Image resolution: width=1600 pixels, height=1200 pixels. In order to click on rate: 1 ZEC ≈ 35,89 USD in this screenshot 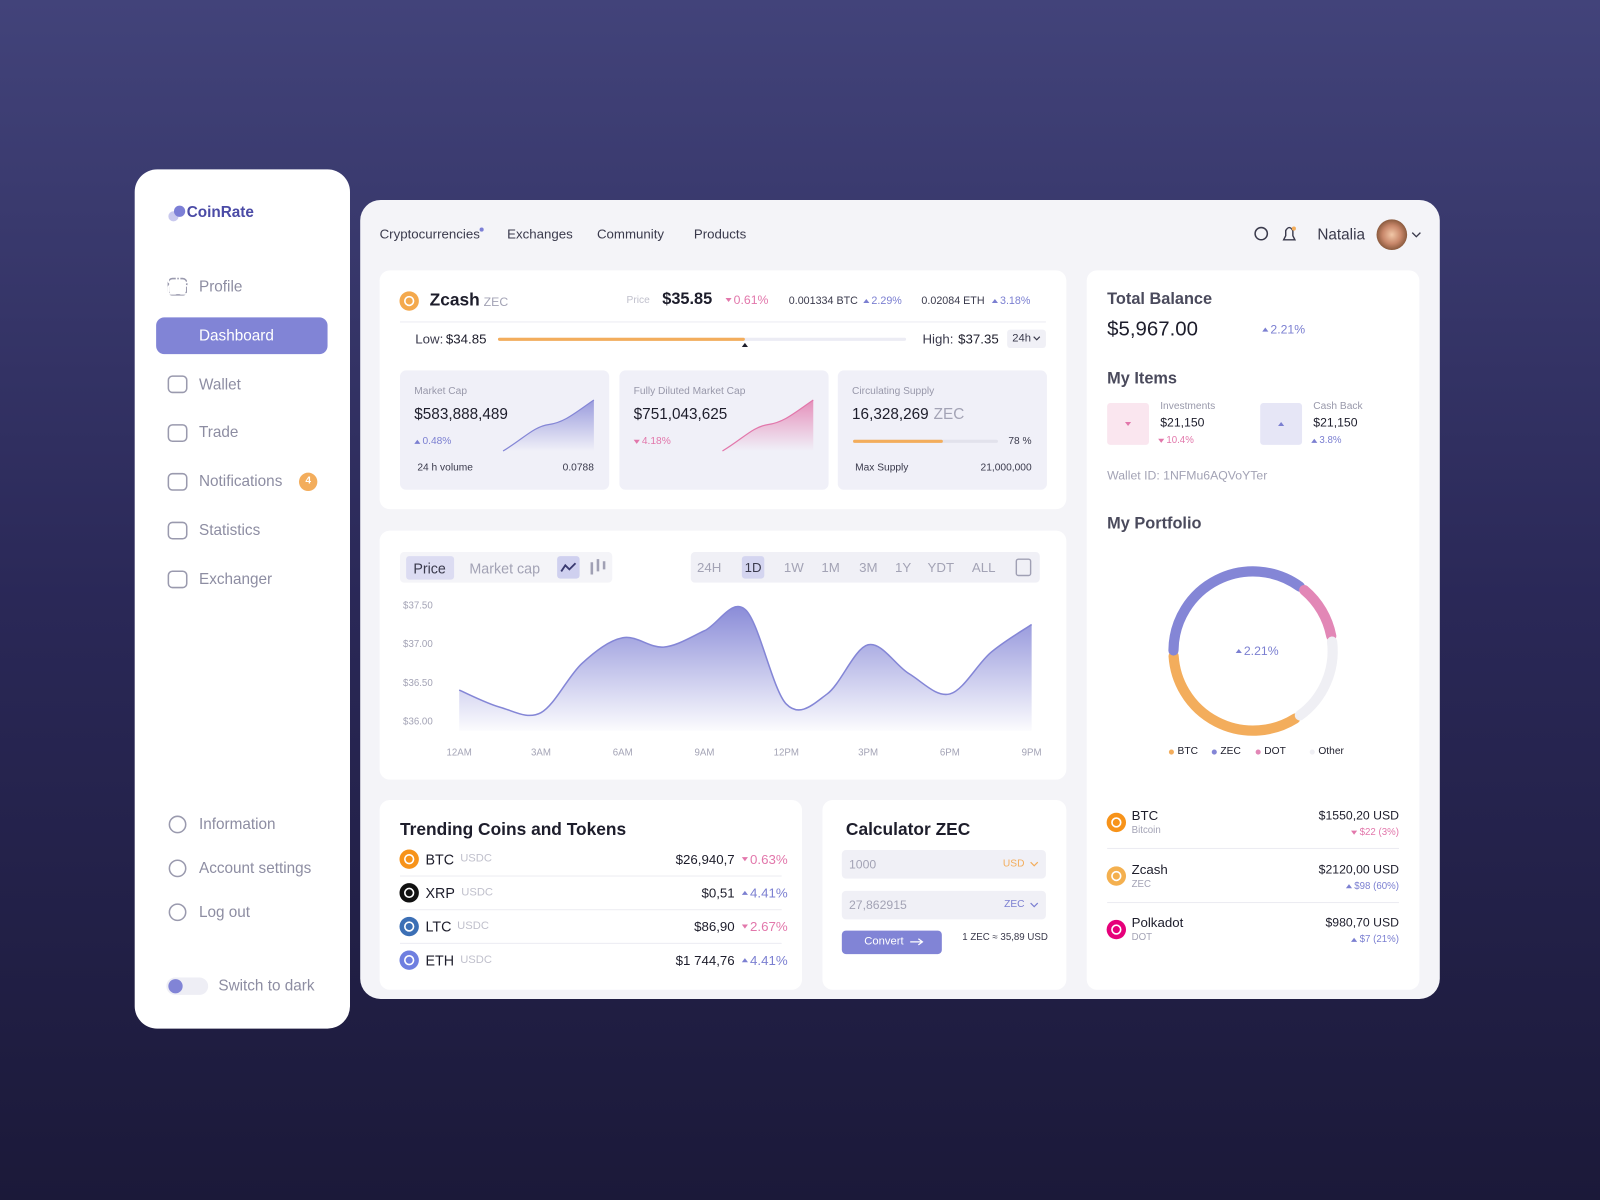, I will do `click(1005, 937)`.